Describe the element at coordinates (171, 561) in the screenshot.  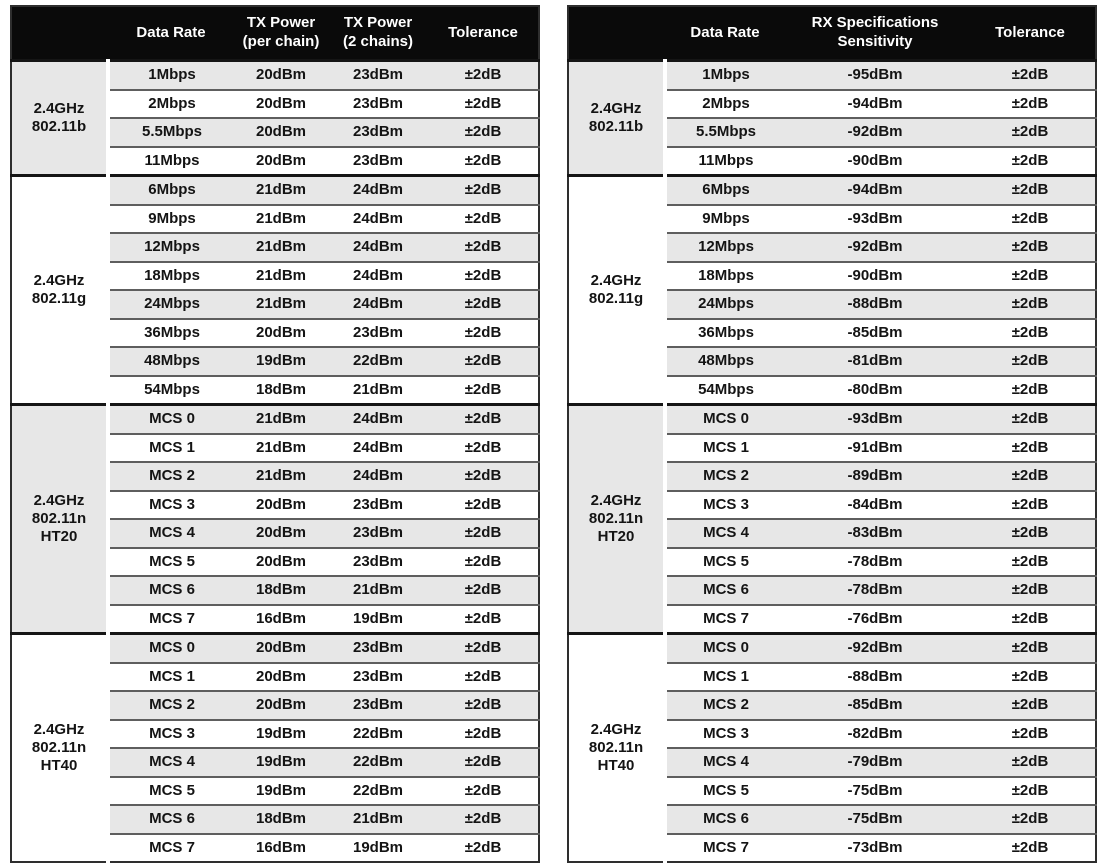
I see `cell-data-rate: MCS 5` at that location.